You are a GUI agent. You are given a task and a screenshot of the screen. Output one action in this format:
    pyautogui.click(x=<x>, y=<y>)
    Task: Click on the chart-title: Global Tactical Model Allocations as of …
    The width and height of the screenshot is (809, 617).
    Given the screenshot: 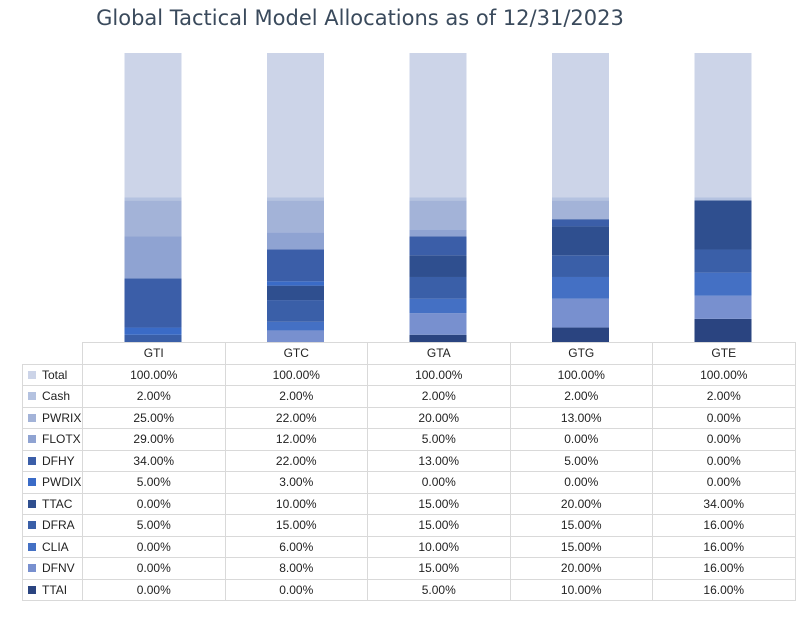 What is the action you would take?
    pyautogui.click(x=360, y=18)
    